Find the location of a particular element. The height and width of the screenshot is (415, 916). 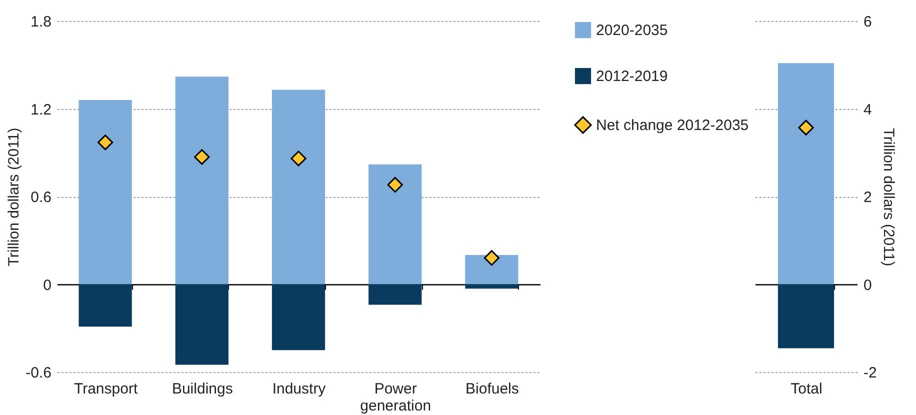

legend-label: 2020-2035 is located at coordinates (632, 30).